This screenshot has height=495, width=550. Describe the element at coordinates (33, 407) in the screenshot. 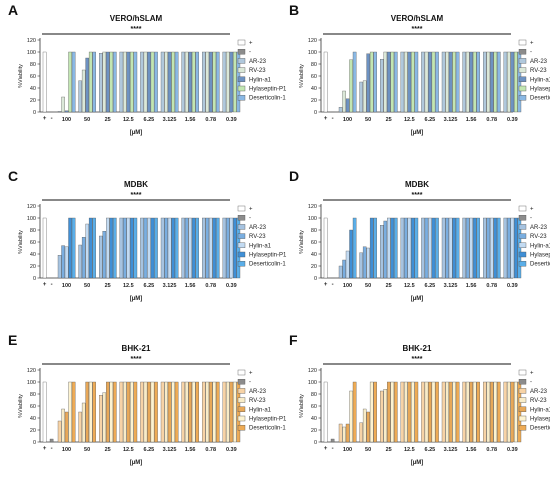

I see `y-tick-label: 60` at that location.